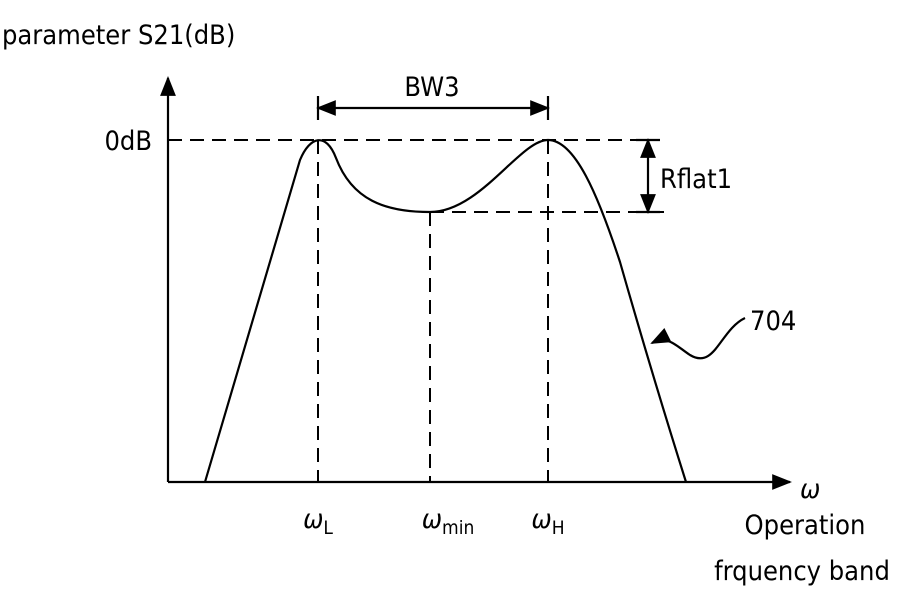 The height and width of the screenshot is (591, 905). I want to click on ripple-label: Rflat1, so click(696, 179).